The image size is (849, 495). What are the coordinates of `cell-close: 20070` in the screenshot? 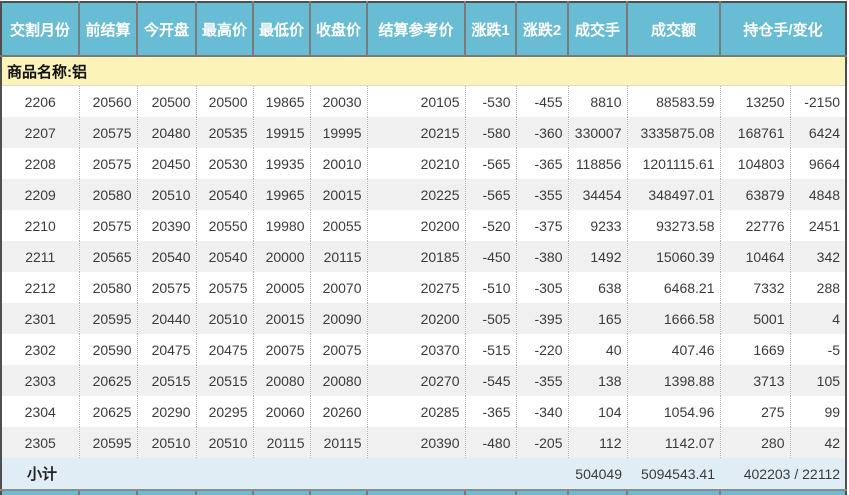 It's located at (339, 287).